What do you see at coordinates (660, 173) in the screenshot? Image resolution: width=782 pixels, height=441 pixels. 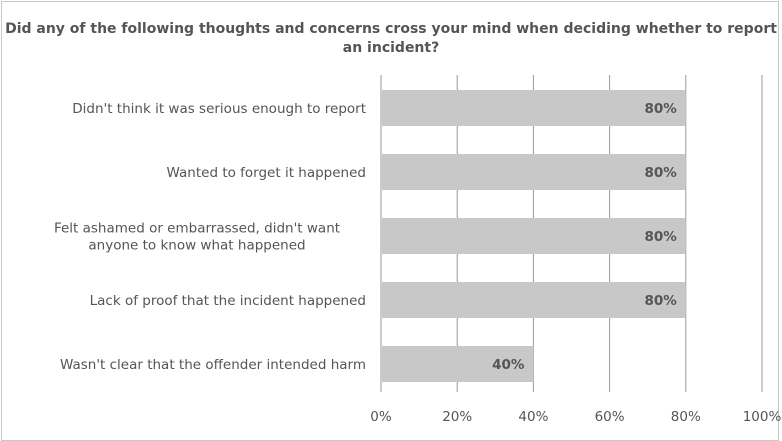 I see `value-label-1: 80%` at bounding box center [660, 173].